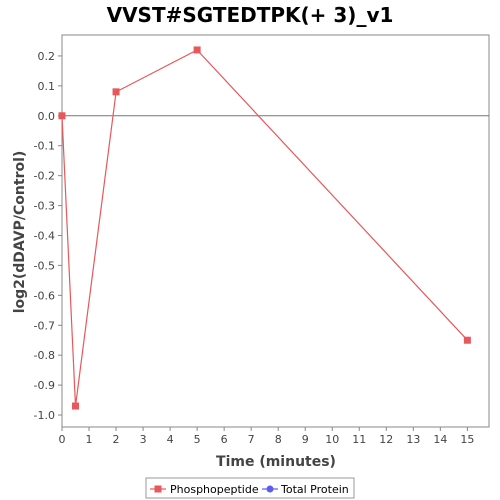  I want to click on x-tick-label: 14, so click(440, 439).